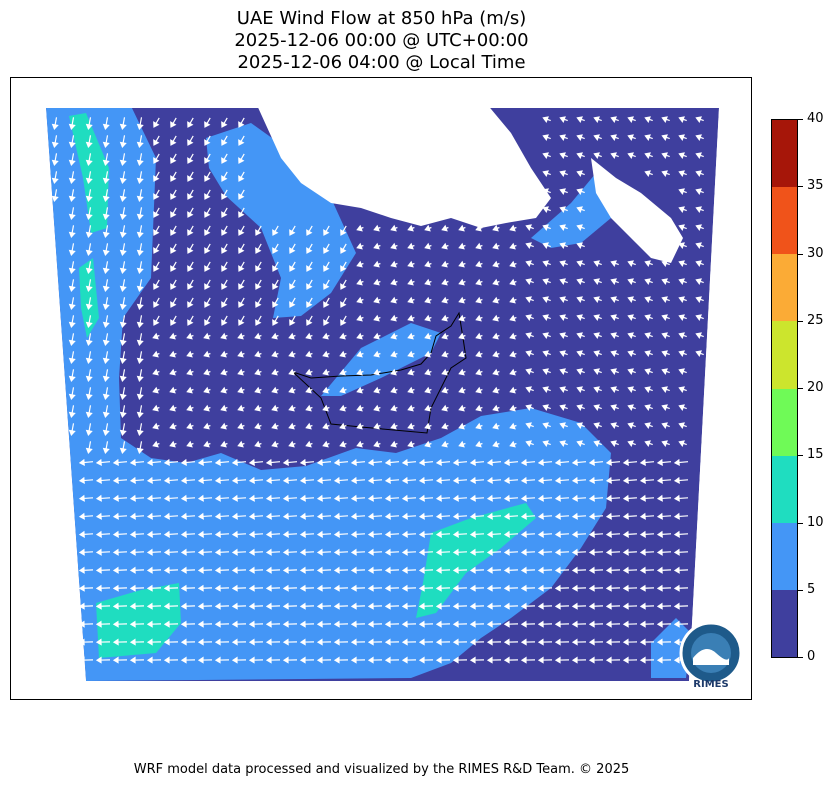 The image size is (835, 788). I want to click on map-title-line-1: UAE Wind Flow at 850 hPa (m/s), so click(381, 18).